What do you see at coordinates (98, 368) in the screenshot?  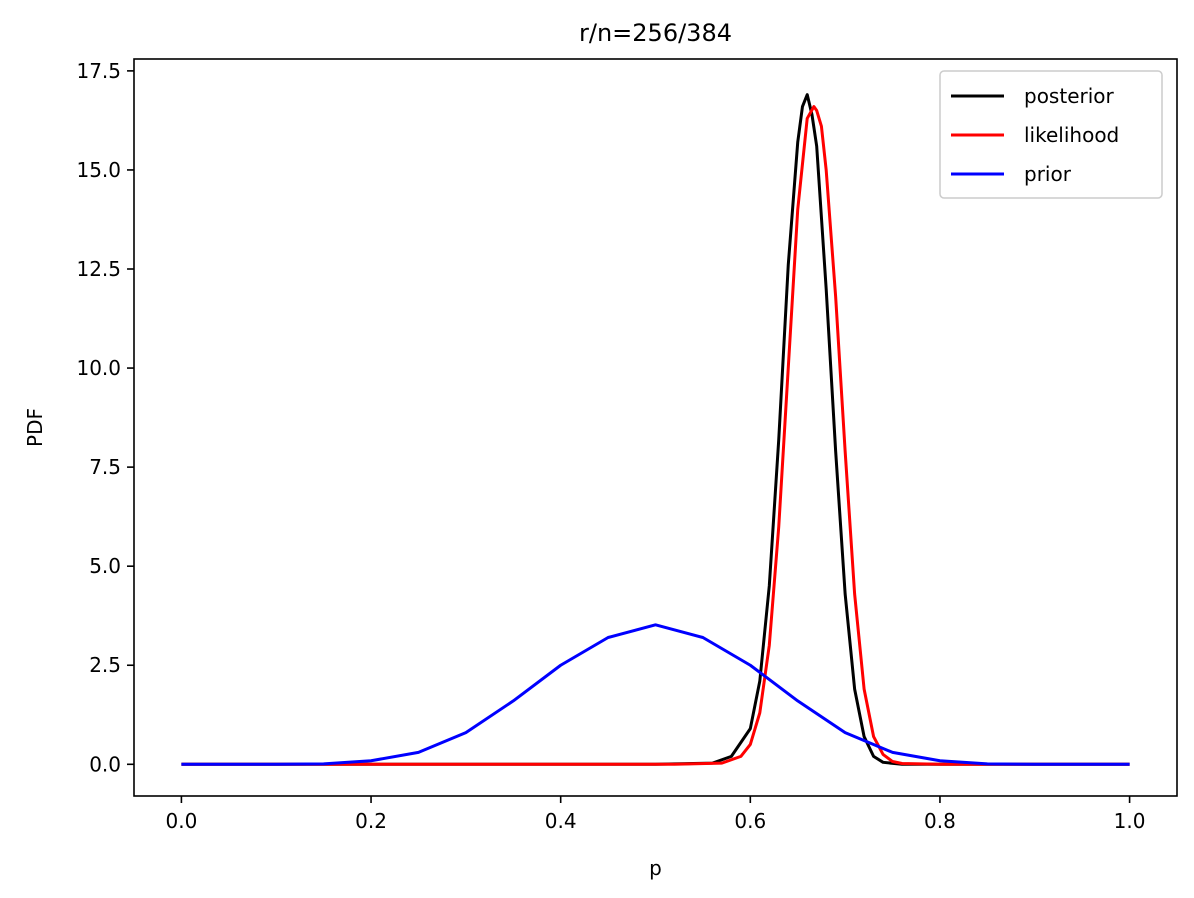 I see `y-tick-label: 10.0` at bounding box center [98, 368].